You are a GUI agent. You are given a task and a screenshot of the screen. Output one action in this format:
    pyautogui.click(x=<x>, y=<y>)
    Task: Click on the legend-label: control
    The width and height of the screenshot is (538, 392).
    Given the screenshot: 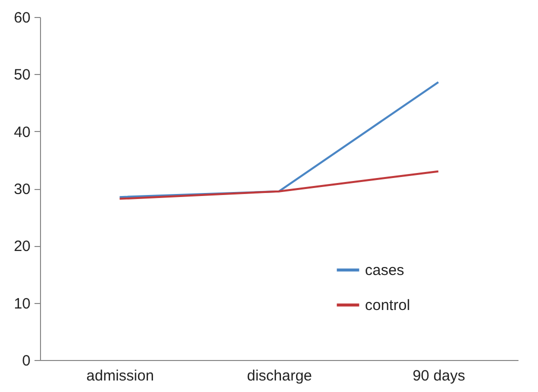 What is the action you would take?
    pyautogui.click(x=387, y=305)
    